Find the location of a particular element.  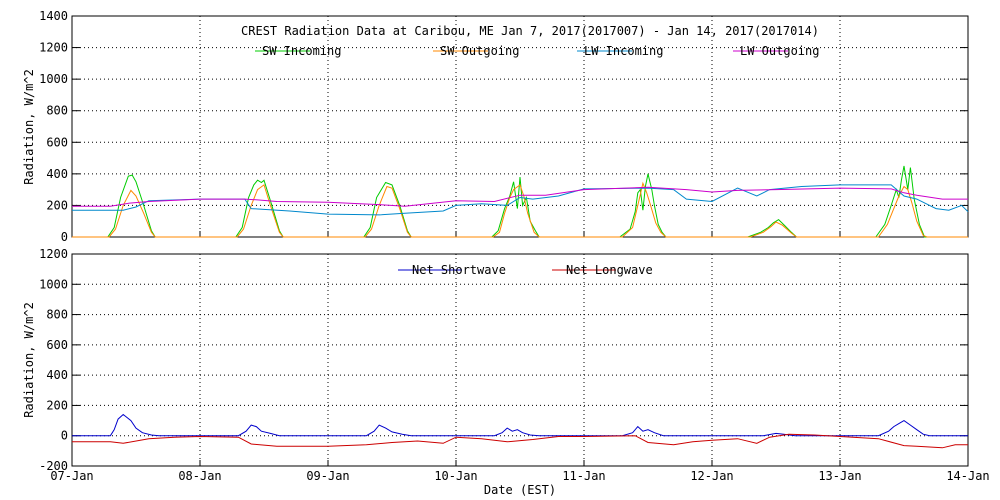

top-y-tick-label: 1000 is located at coordinates (53, 79).